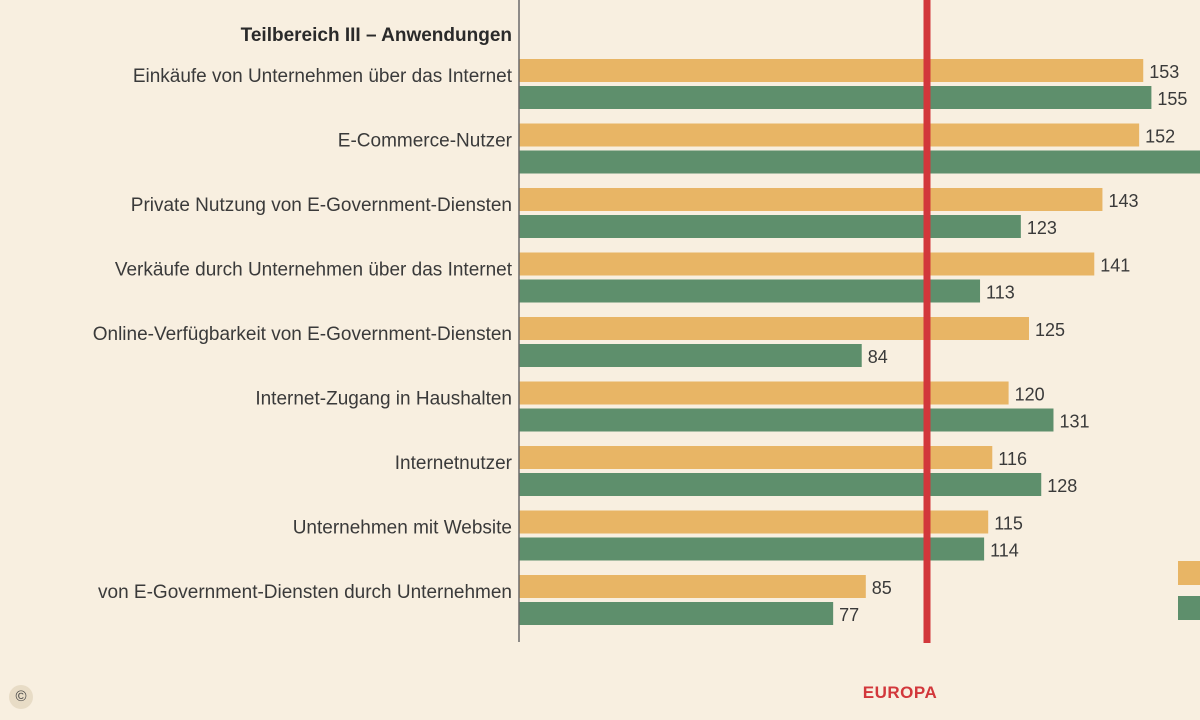 The image size is (1200, 720). I want to click on value-label: 141, so click(1115, 266).